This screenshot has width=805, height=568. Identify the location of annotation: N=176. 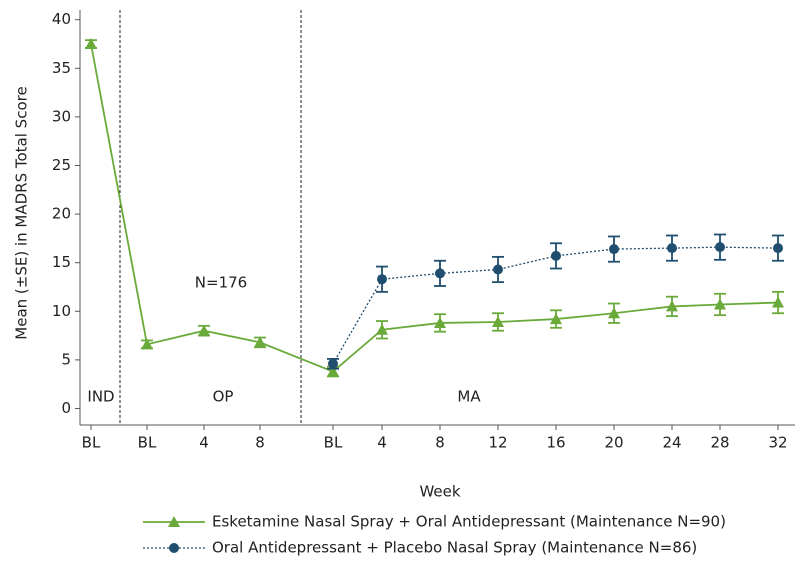
(221, 283).